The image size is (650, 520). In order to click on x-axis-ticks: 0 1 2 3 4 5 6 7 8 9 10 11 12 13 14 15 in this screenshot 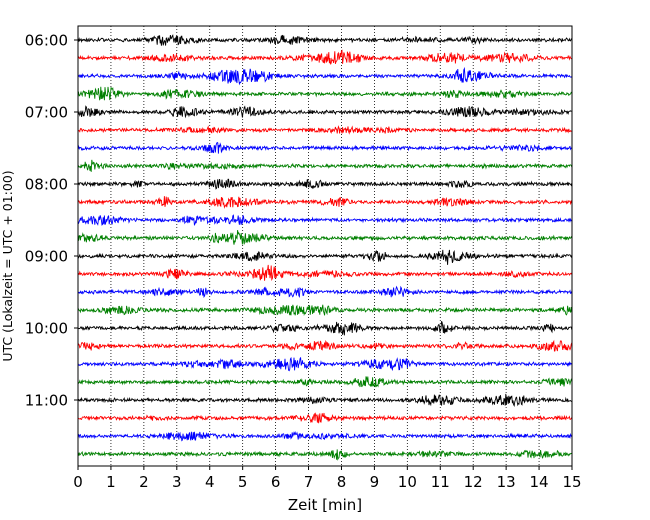, I will do `click(327, 478)`.